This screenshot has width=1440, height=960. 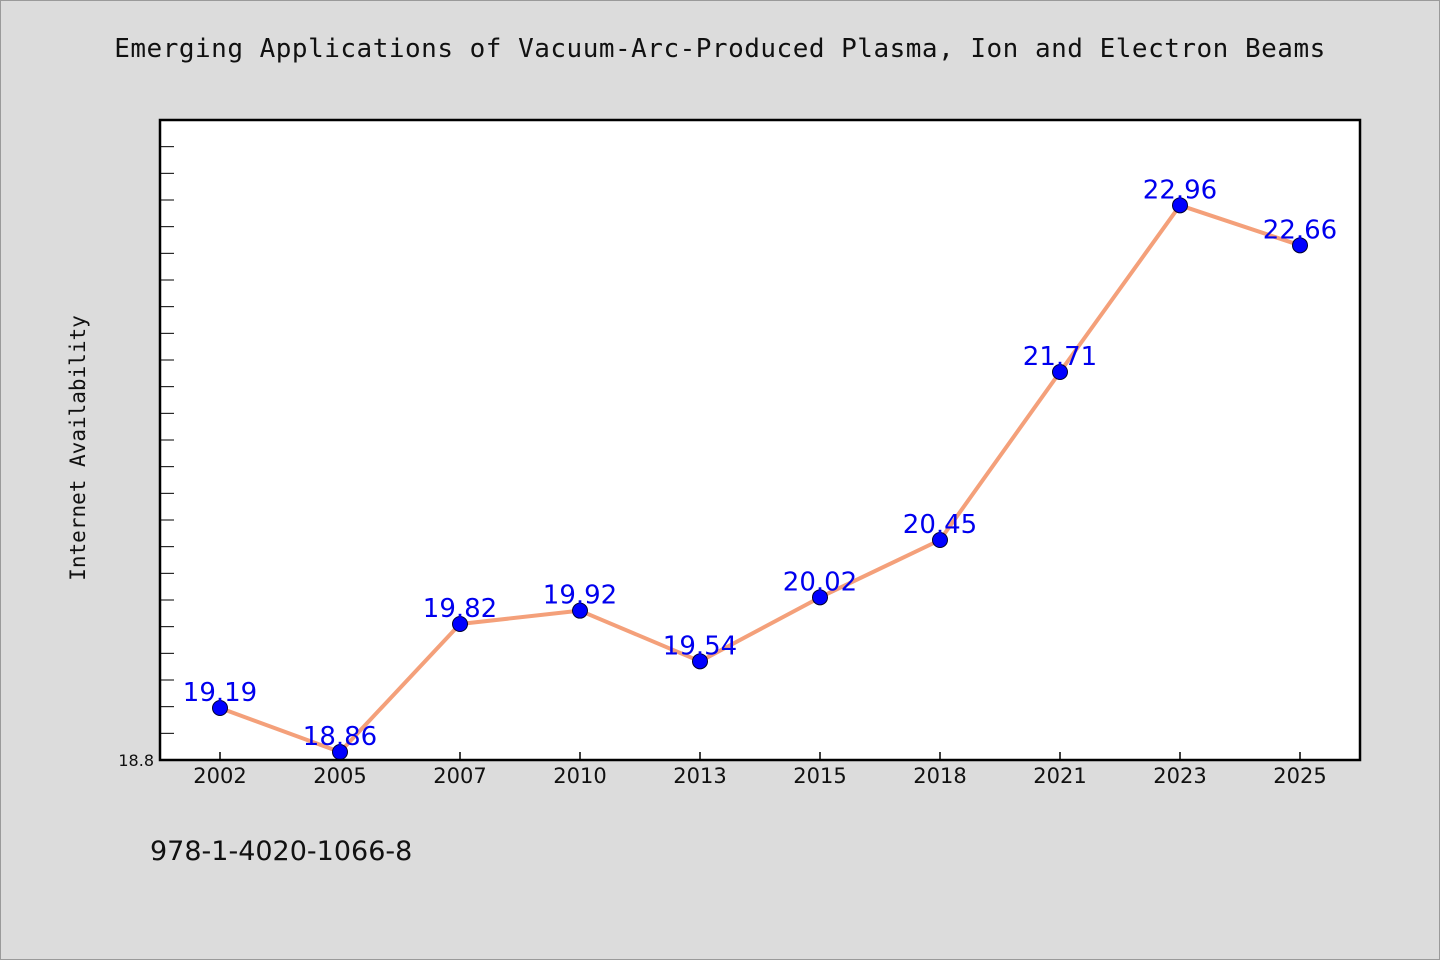 What do you see at coordinates (939, 776) in the screenshot?
I see `x-tick-label: 2018` at bounding box center [939, 776].